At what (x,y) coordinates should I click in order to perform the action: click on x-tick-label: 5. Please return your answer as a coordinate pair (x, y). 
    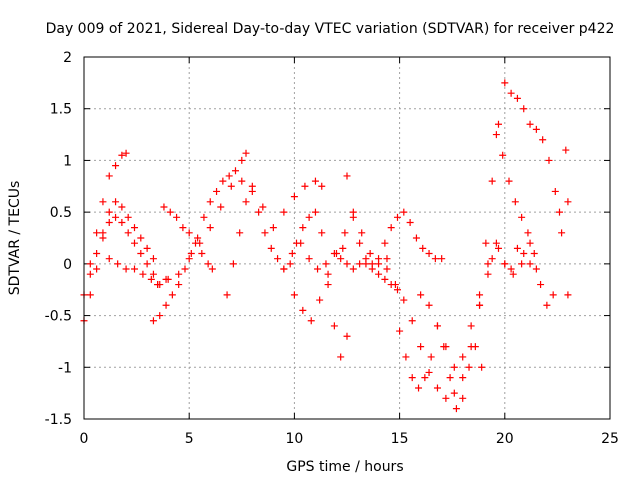
    Looking at the image, I should click on (189, 439).